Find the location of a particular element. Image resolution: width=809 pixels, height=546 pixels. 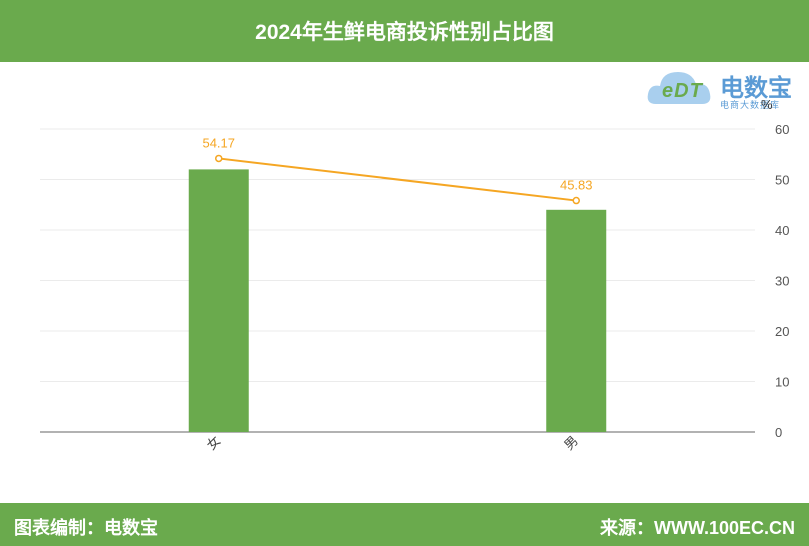

logo-mark: eDT is located at coordinates (682, 91).